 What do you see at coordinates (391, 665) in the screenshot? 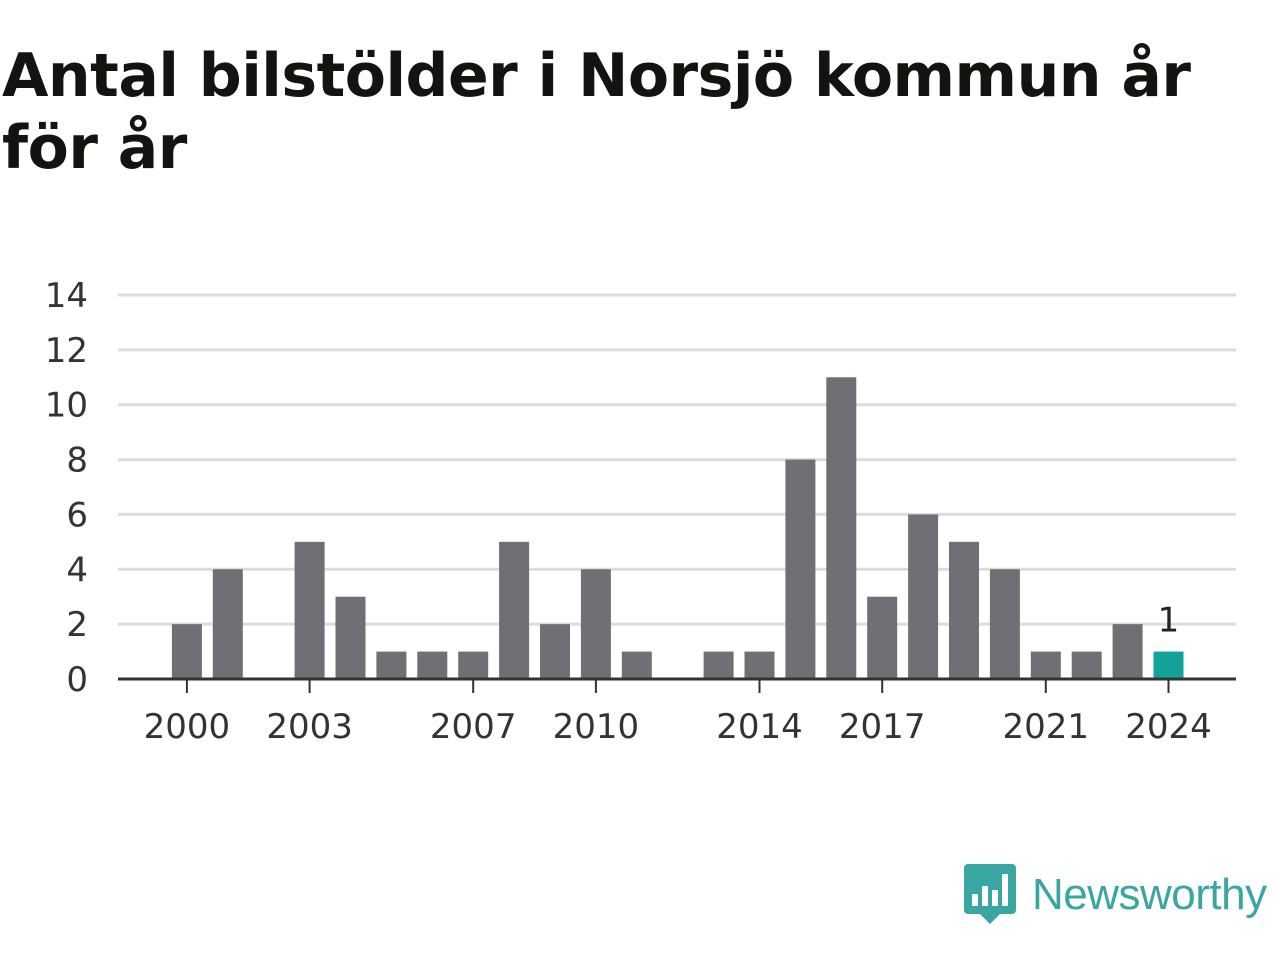
I see `bar-2005` at bounding box center [391, 665].